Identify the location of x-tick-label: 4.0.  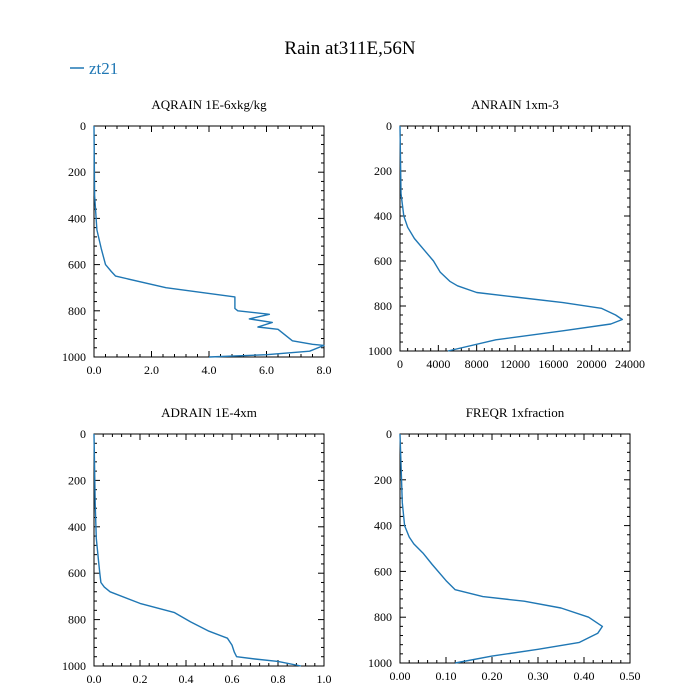
(209, 370).